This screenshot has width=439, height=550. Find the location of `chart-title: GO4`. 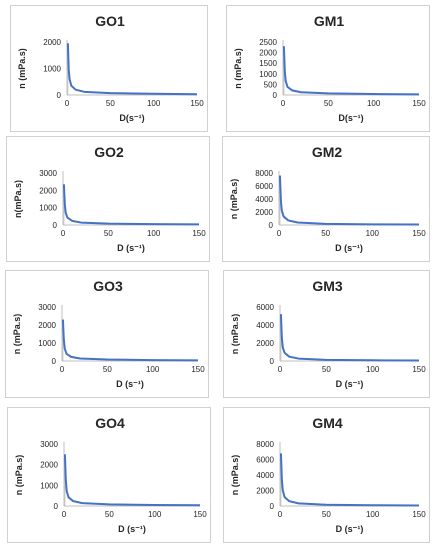

chart-title: GO4 is located at coordinates (110, 423).